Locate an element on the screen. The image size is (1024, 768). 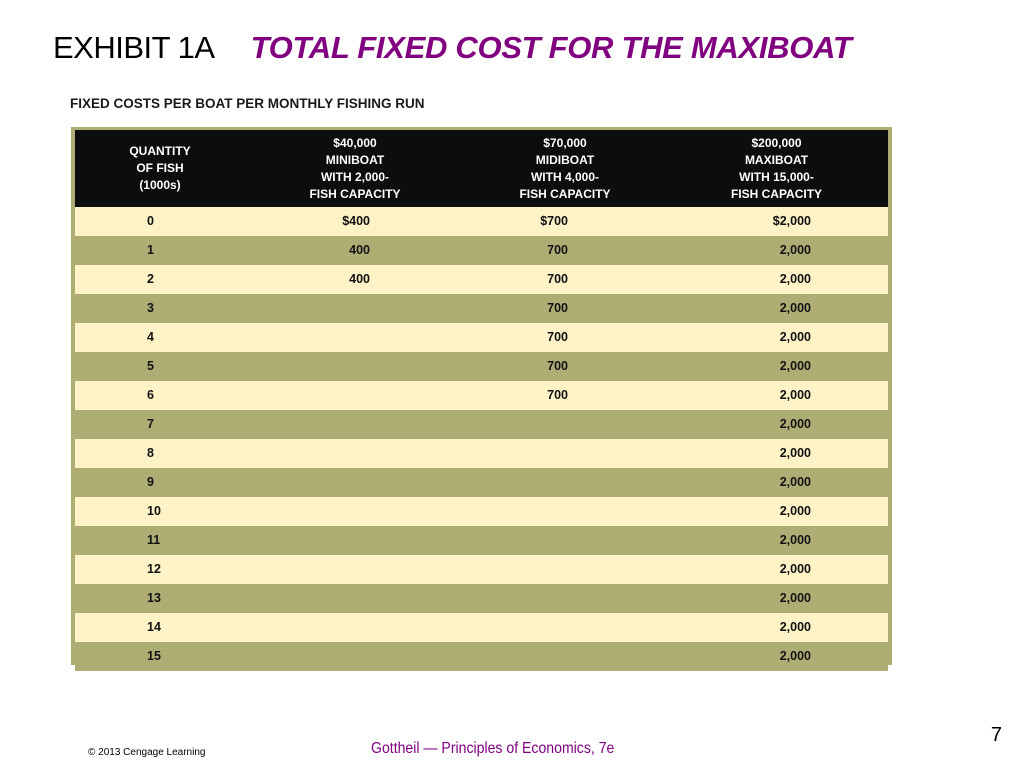
exhibit-label: EXHIBIT 1A is located at coordinates (134, 47).